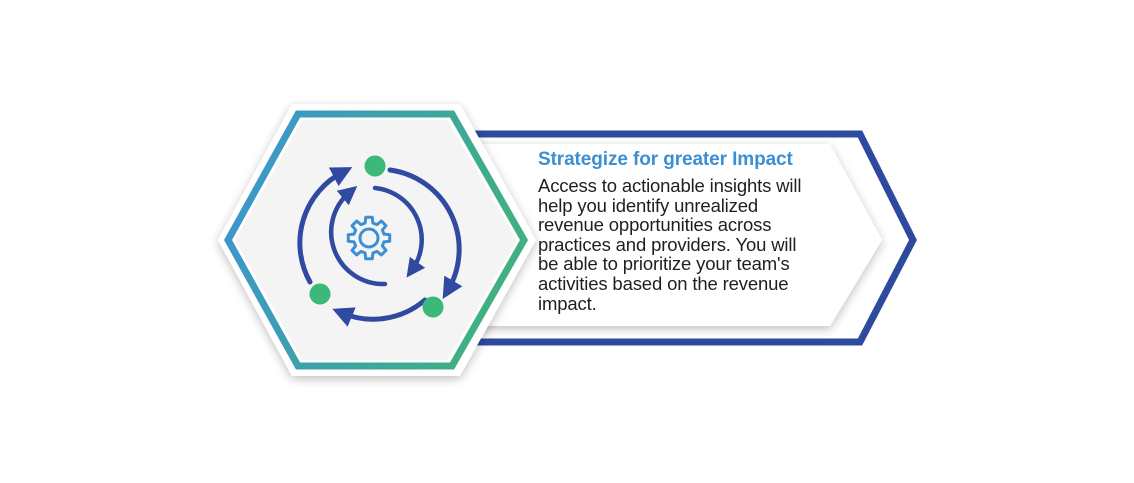 This screenshot has width=1134, height=483. I want to click on green-dot-top, so click(375, 166).